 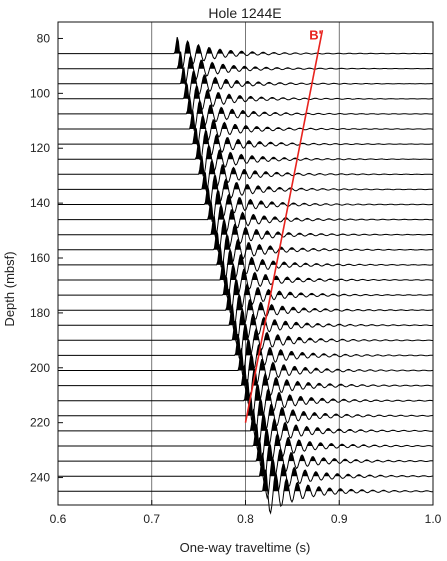 What do you see at coordinates (245, 519) in the screenshot?
I see `x-tick-label: 0.8` at bounding box center [245, 519].